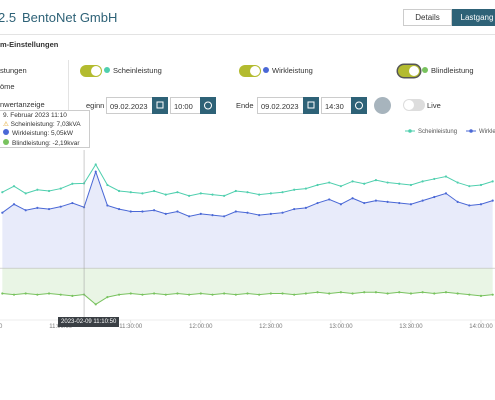 This screenshot has width=495, height=400. Describe the element at coordinates (336, 105) in the screenshot. I see `time-input: 14:30` at that location.